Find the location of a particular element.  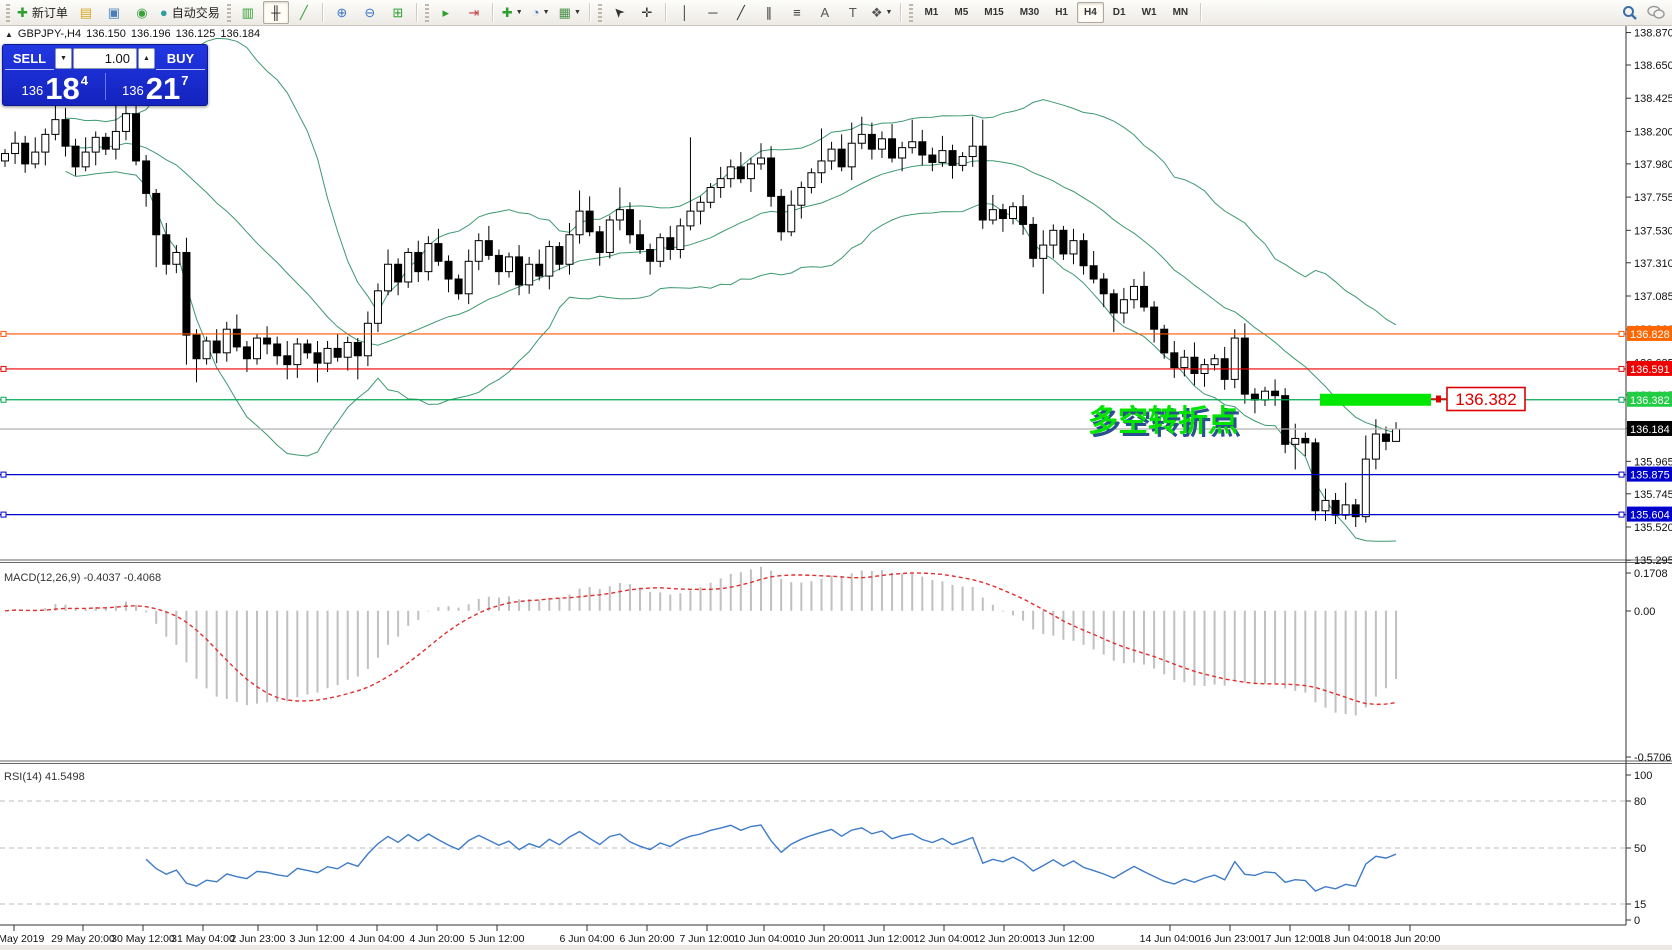

timeframe-m30: M30 is located at coordinates (1029, 12).